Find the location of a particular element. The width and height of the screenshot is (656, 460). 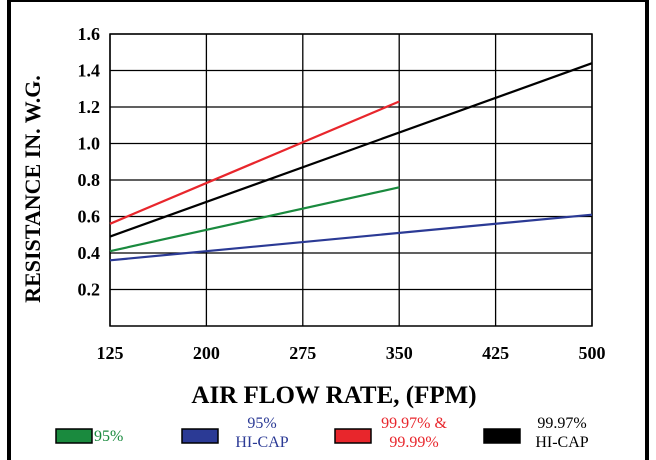

y-tick-label: 0.6 is located at coordinates (89, 217).